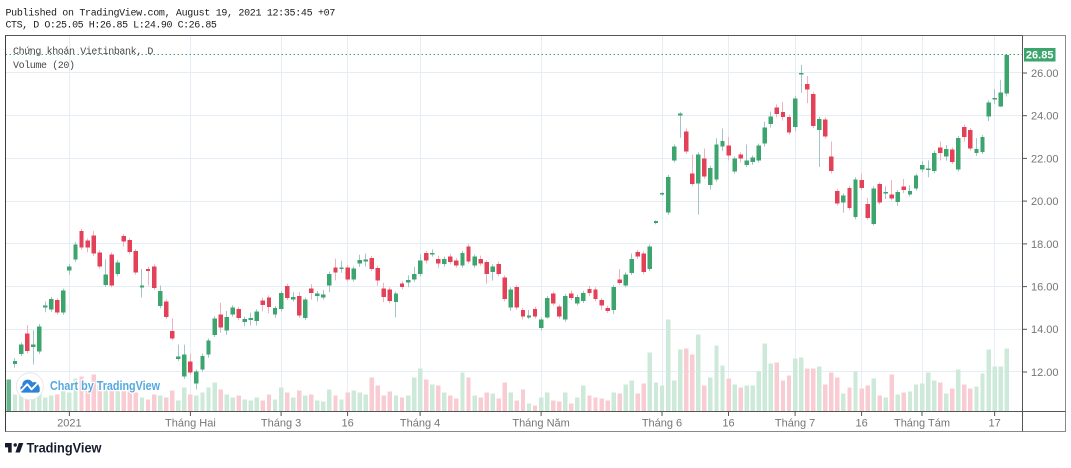  I want to click on svg-text: Volume (20), so click(44, 66).